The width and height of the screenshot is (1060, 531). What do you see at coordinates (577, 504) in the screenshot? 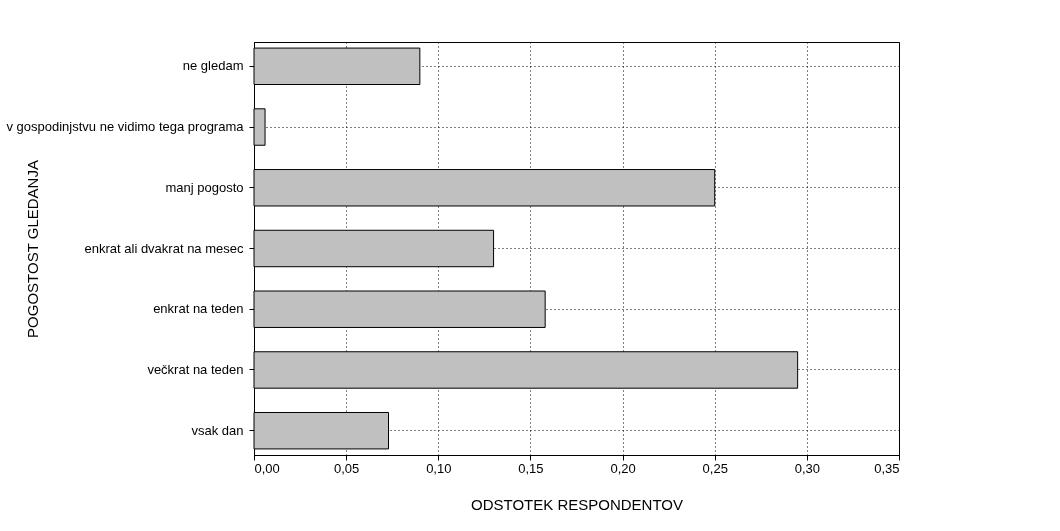
I see `x-axis-title: ODSTOTEK RESPONDENTOV` at bounding box center [577, 504].